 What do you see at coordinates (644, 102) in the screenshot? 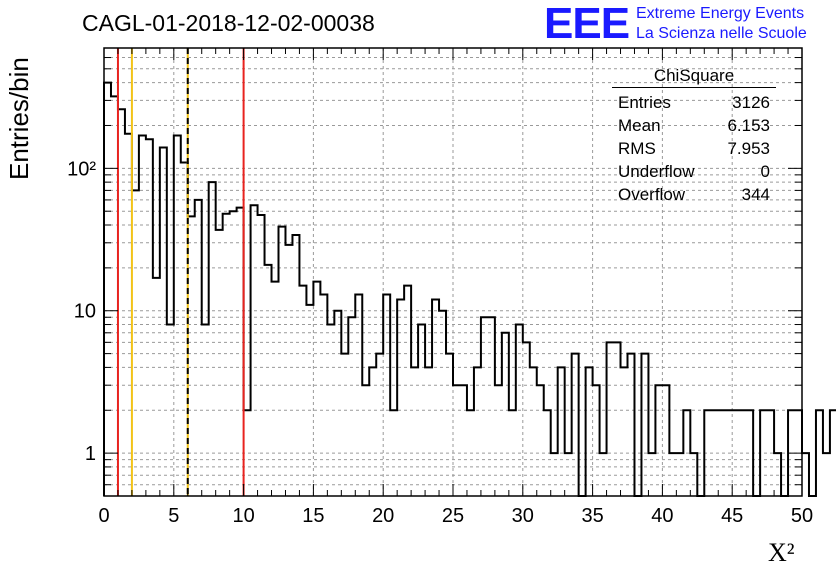
I see `stats-label: Entries` at bounding box center [644, 102].